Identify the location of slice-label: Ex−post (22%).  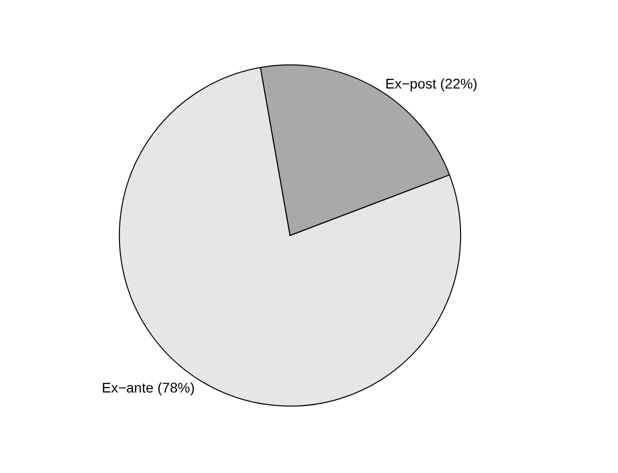
(431, 84).